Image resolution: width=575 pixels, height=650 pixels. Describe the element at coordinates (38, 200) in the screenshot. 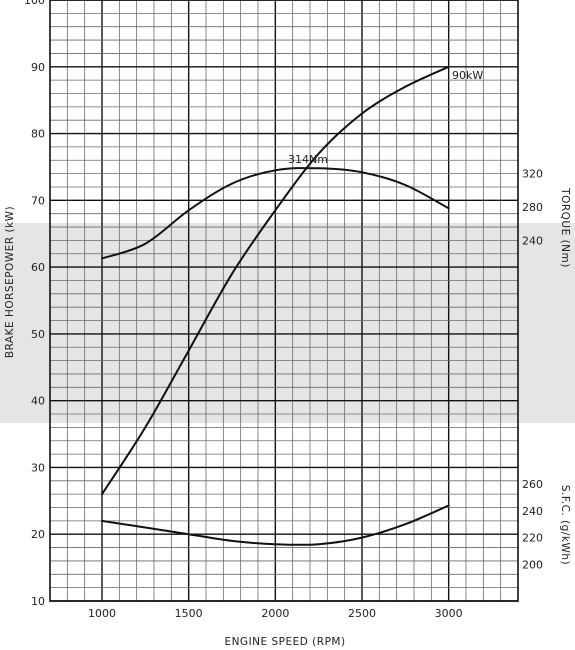

I see `y-tick-label: 70` at that location.